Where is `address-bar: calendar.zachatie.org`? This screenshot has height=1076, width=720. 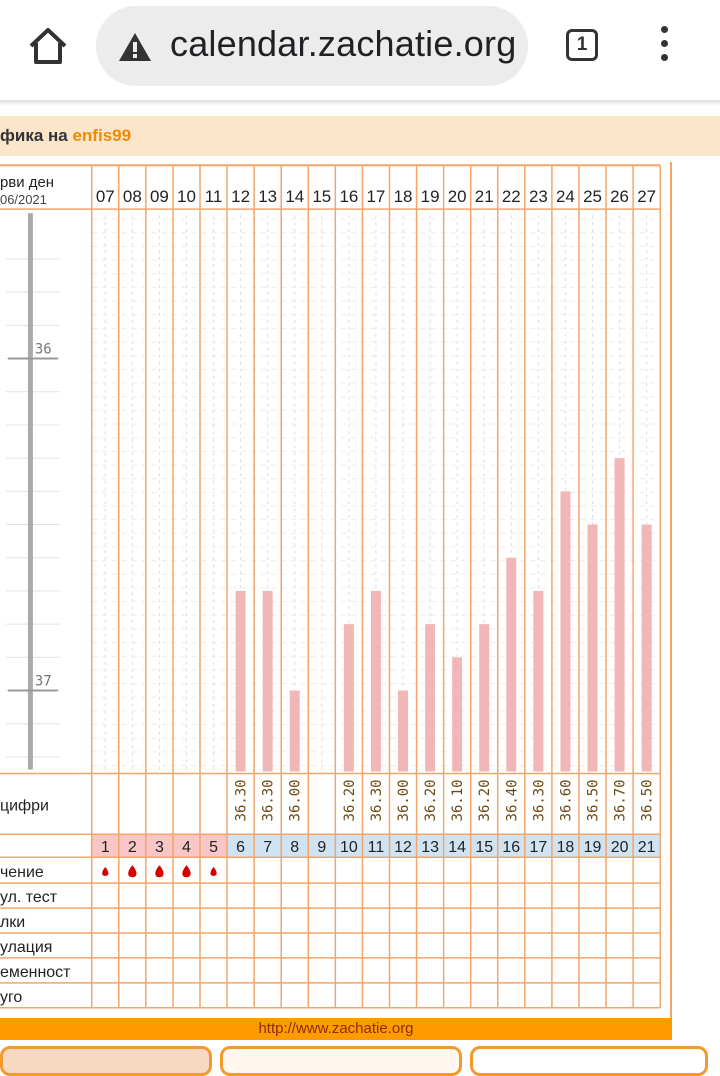
address-bar: calendar.zachatie.org is located at coordinates (312, 46).